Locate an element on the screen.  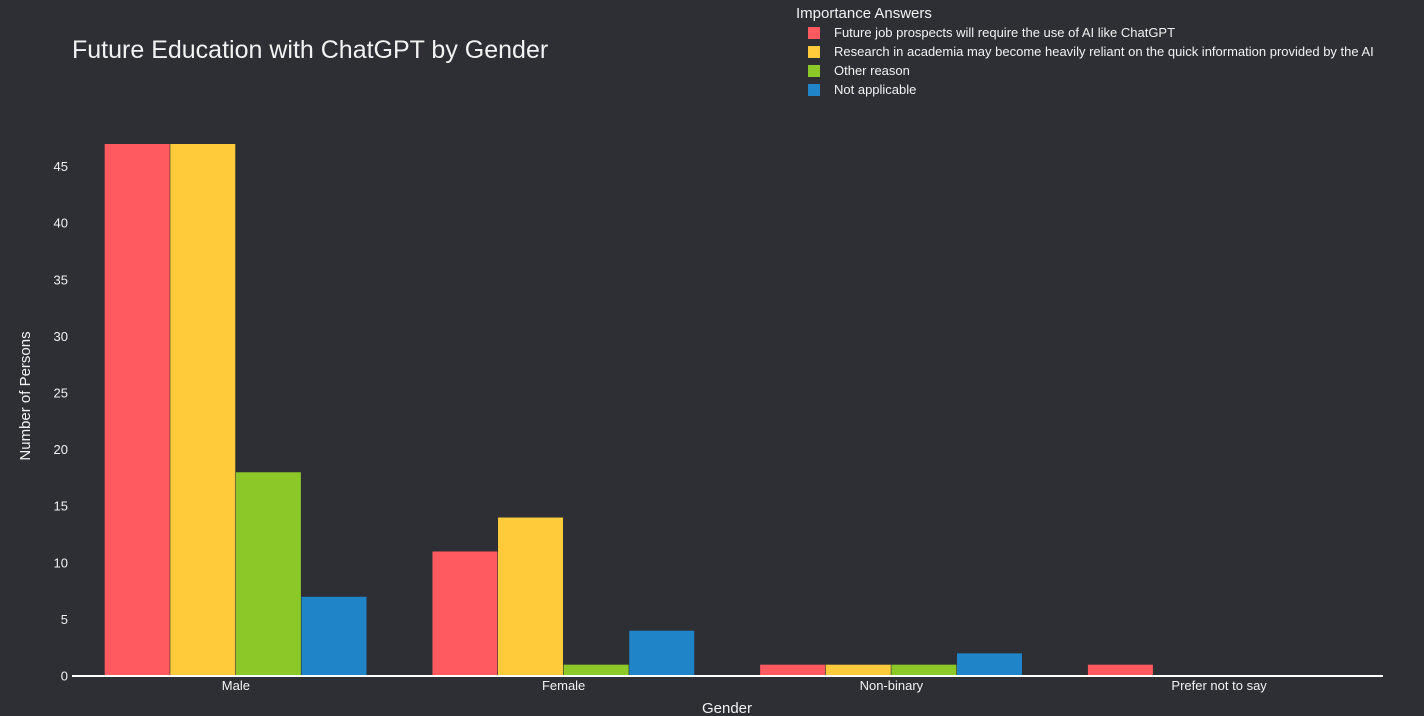
x-tick-label: Prefer not to say is located at coordinates (1219, 685).